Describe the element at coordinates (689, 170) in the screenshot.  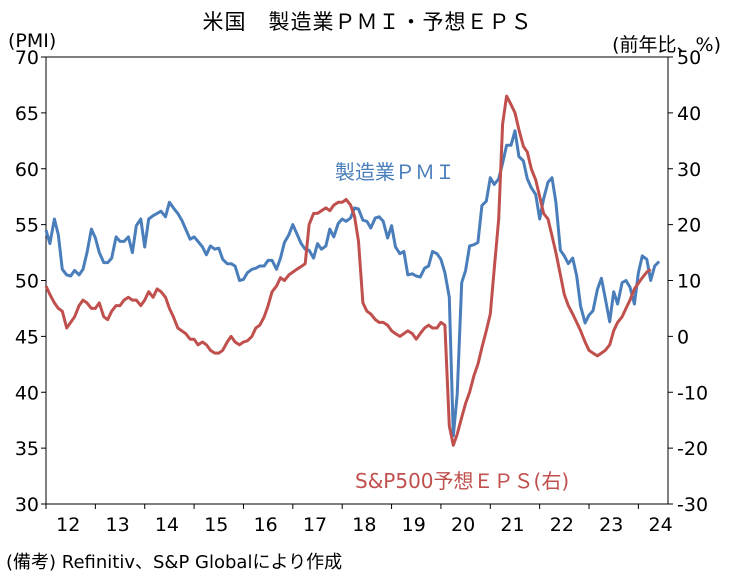
I see `right-tick-label: 30` at that location.